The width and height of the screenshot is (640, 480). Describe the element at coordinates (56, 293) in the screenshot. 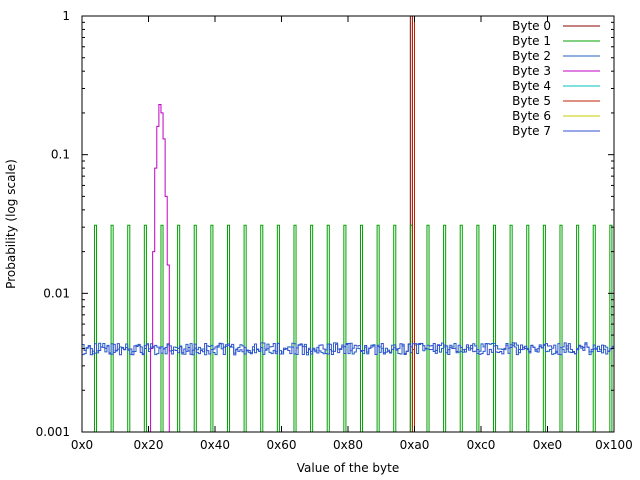

I see `y-tick-label: 0.01` at that location.